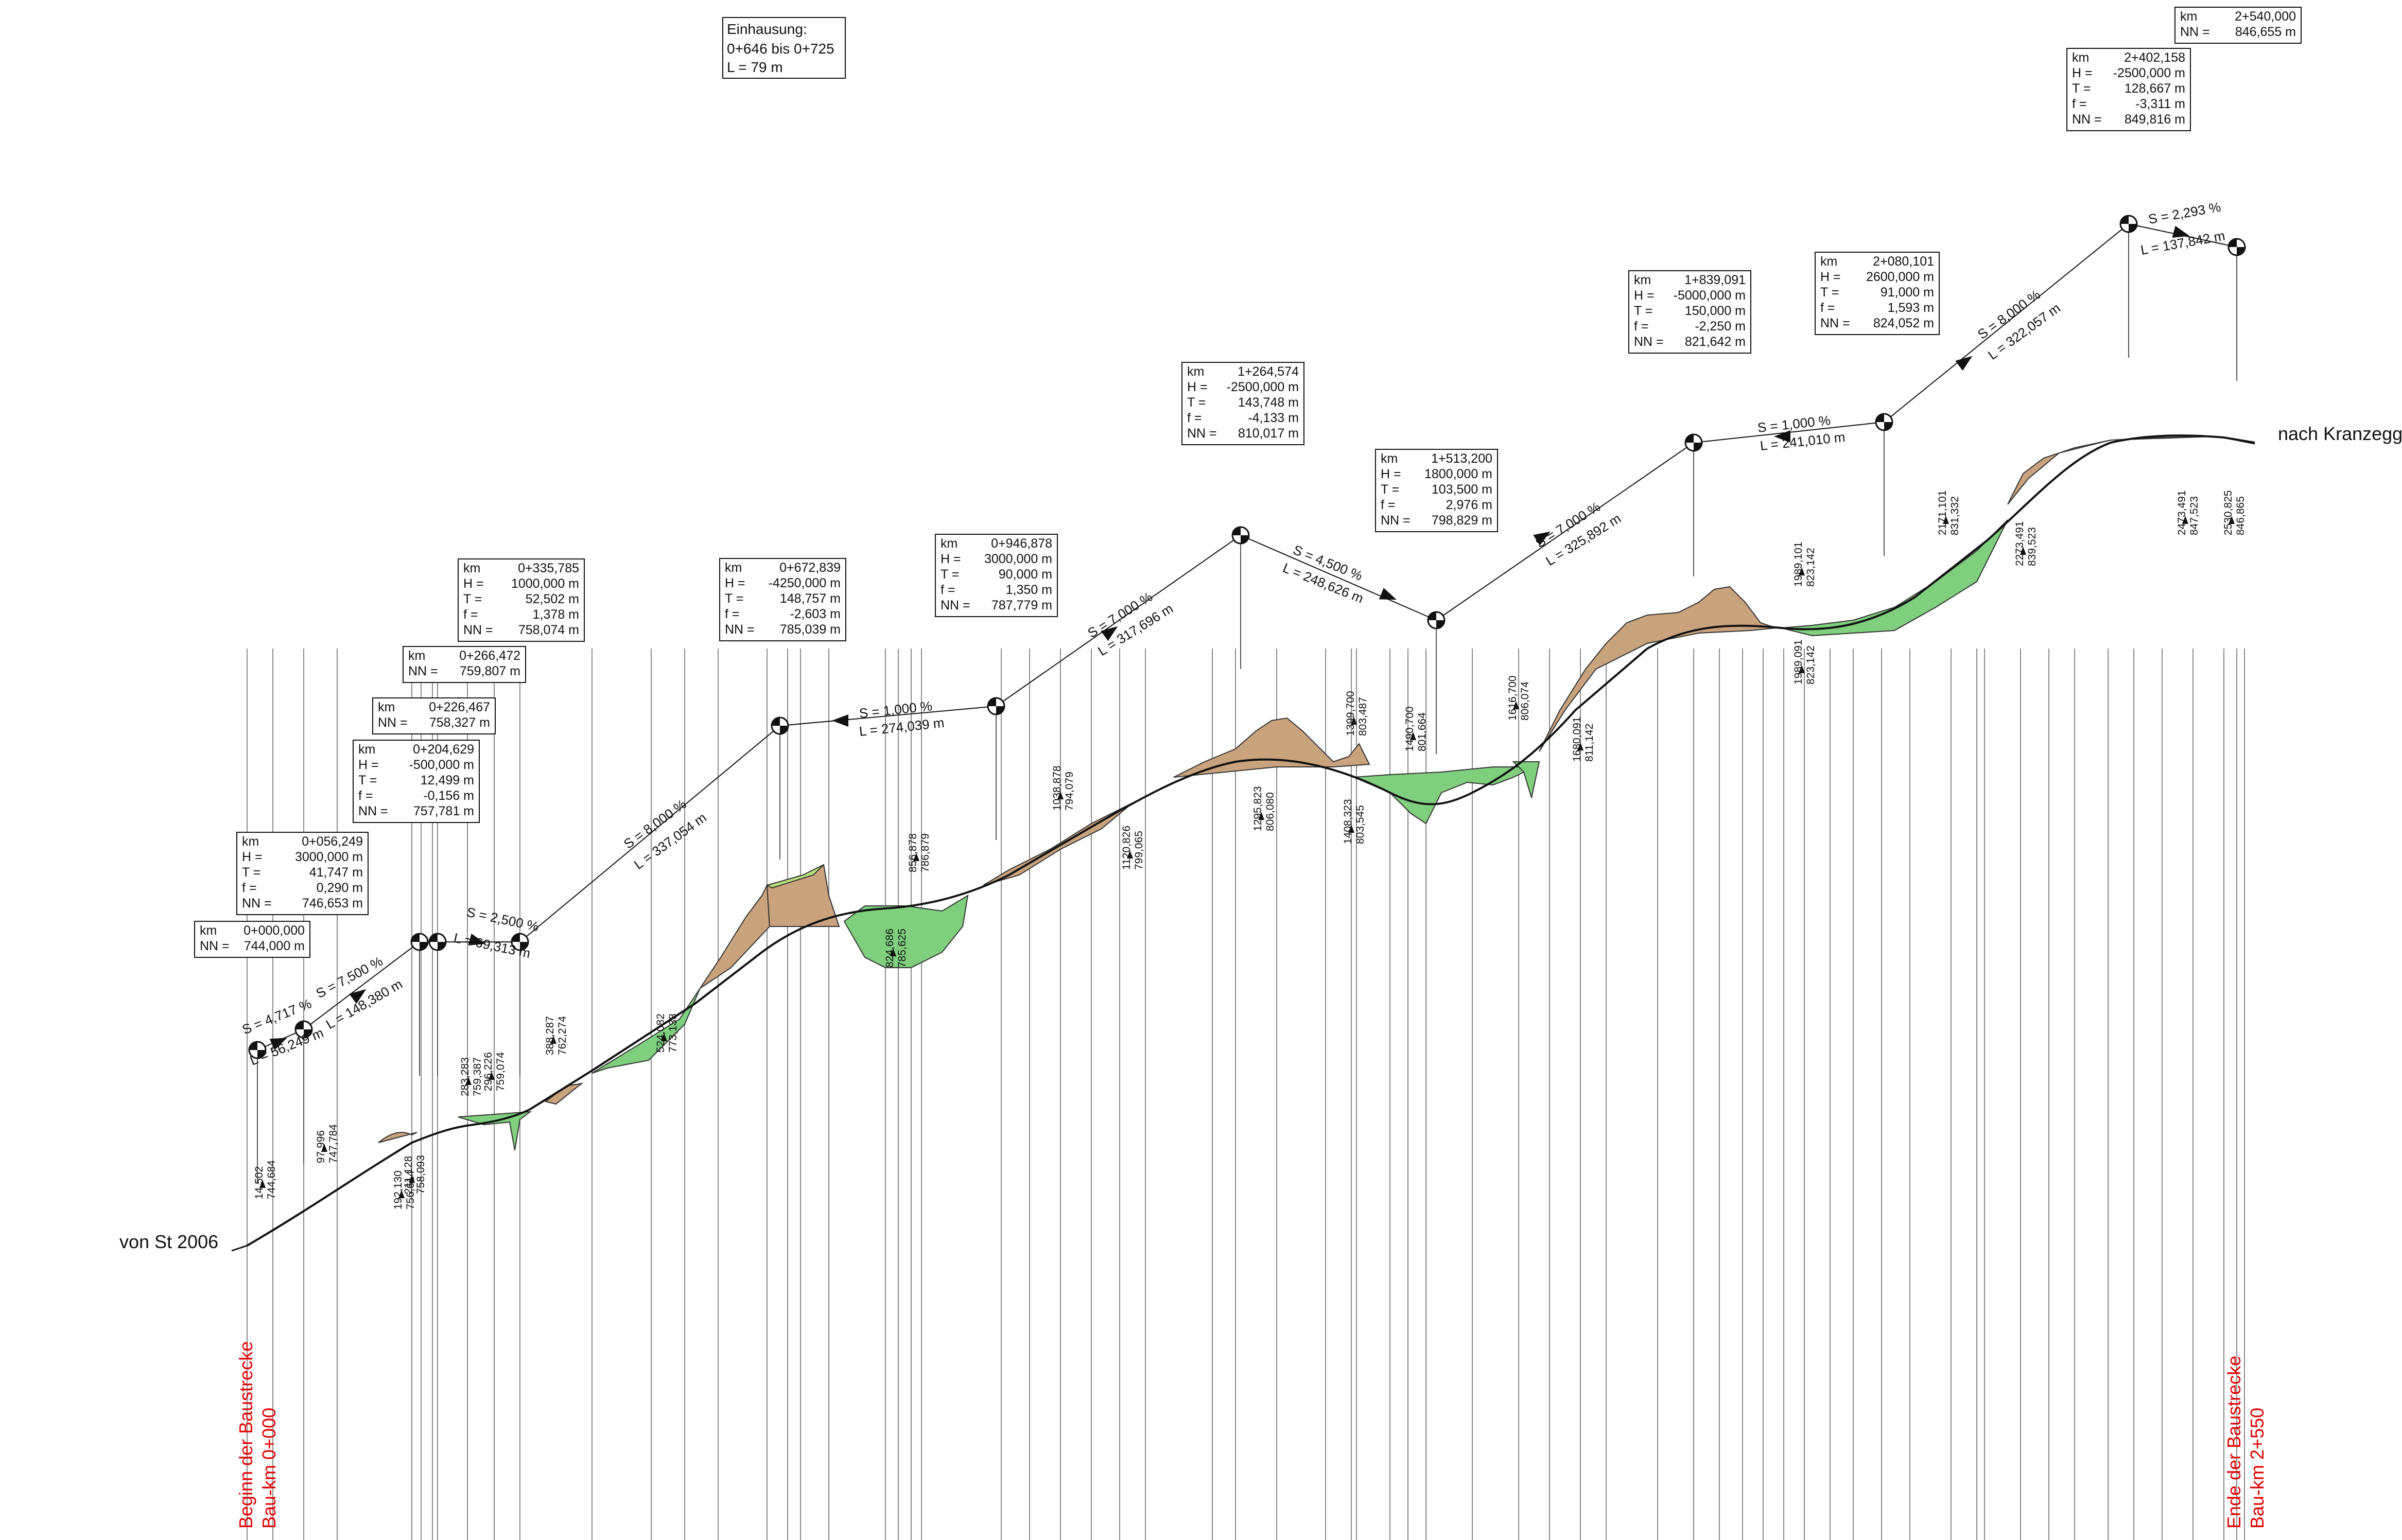 The width and height of the screenshot is (2402, 1540). Describe the element at coordinates (460, 722) in the screenshot. I see `box-value: 758,327 m` at that location.